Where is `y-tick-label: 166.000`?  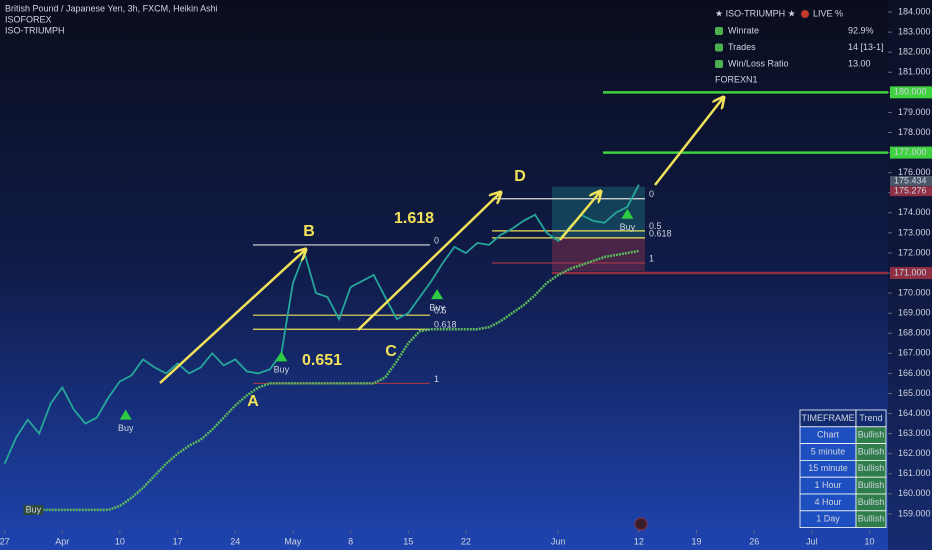
y-tick-label: 166.000 is located at coordinates (914, 373).